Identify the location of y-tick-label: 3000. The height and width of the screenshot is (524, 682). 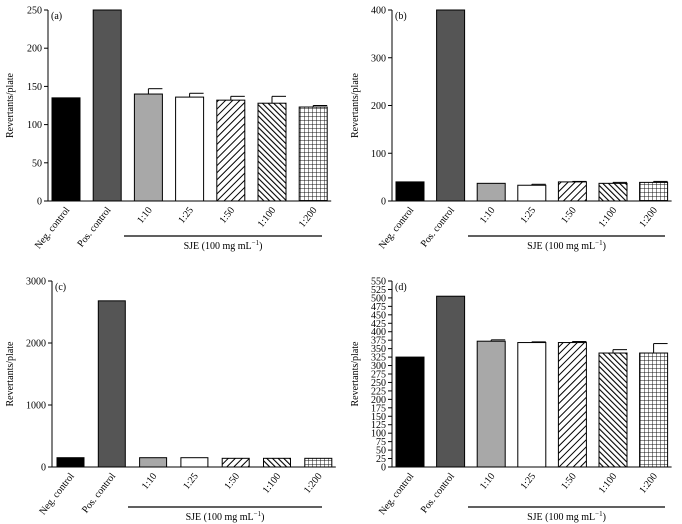
(36, 282).